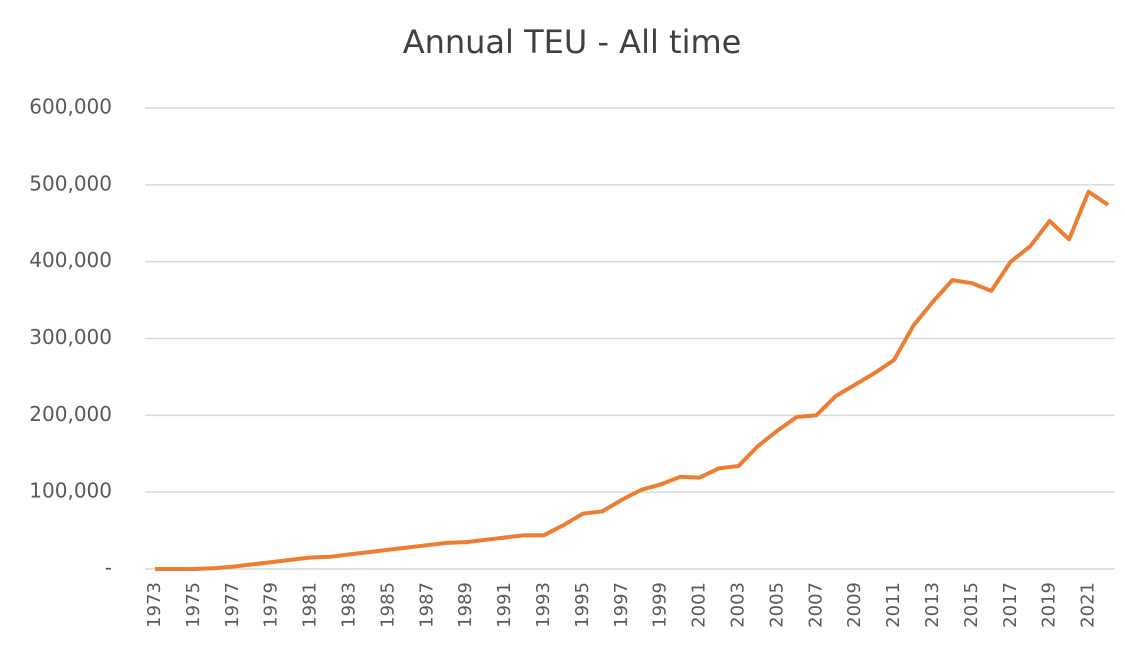 The height and width of the screenshot is (667, 1125). Describe the element at coordinates (893, 605) in the screenshot. I see `x-tick-label: 2011` at that location.